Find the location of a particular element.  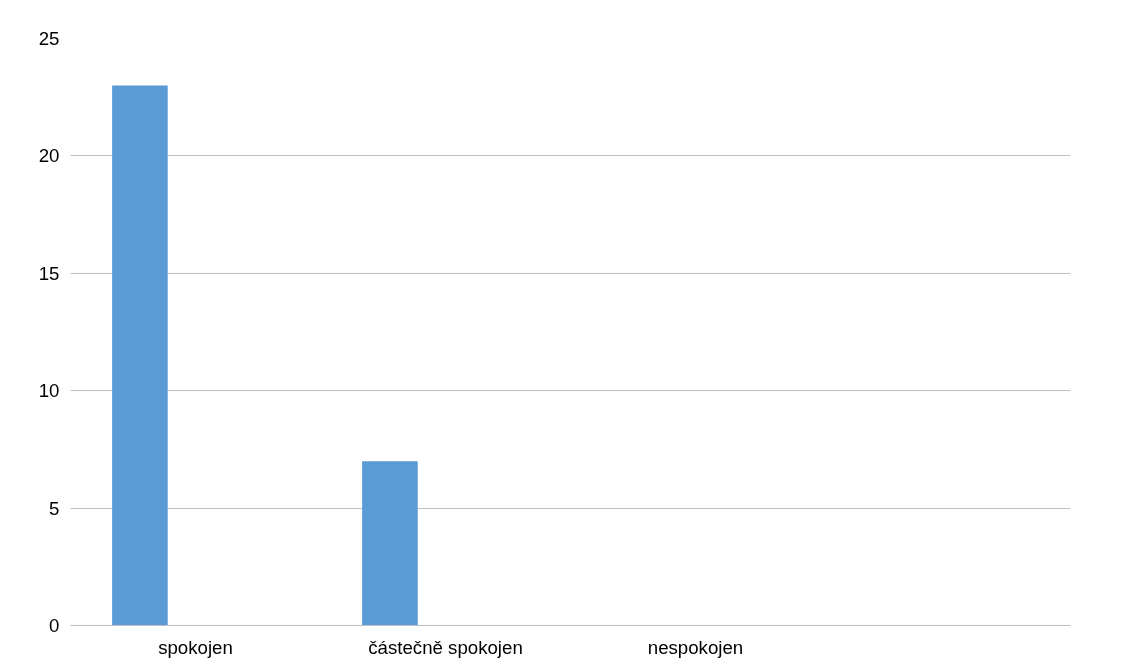

x-tick-label: nespokojen is located at coordinates (695, 647).